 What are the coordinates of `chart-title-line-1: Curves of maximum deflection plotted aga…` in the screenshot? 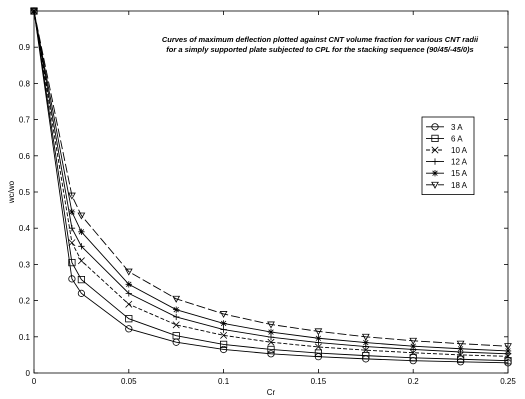 It's located at (320, 39).